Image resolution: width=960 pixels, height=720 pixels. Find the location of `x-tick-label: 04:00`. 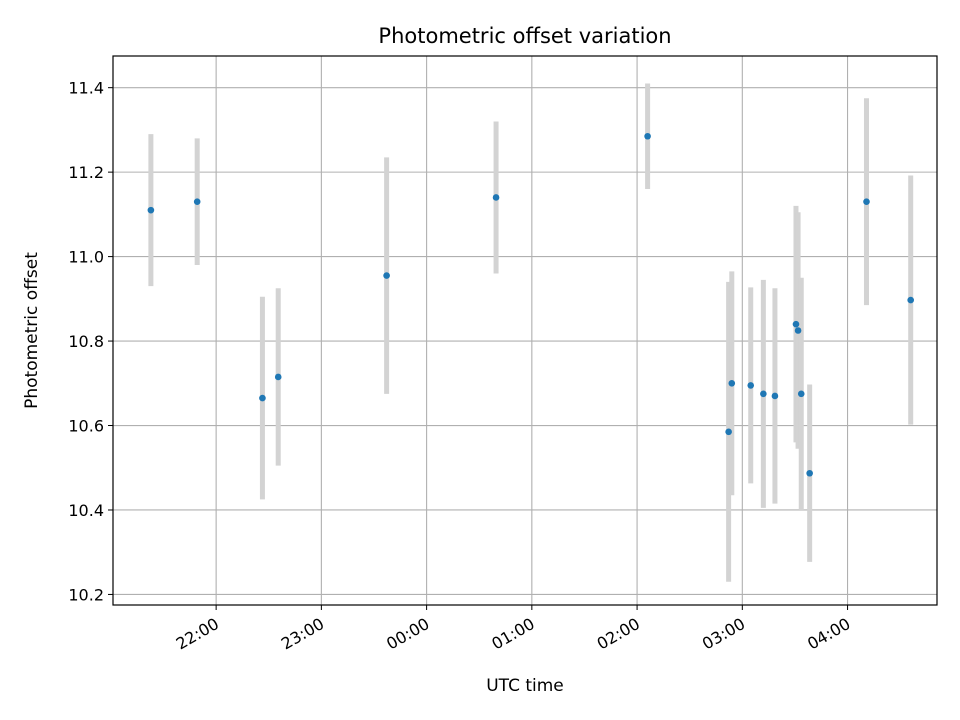

x-tick-label: 04:00 is located at coordinates (828, 634).